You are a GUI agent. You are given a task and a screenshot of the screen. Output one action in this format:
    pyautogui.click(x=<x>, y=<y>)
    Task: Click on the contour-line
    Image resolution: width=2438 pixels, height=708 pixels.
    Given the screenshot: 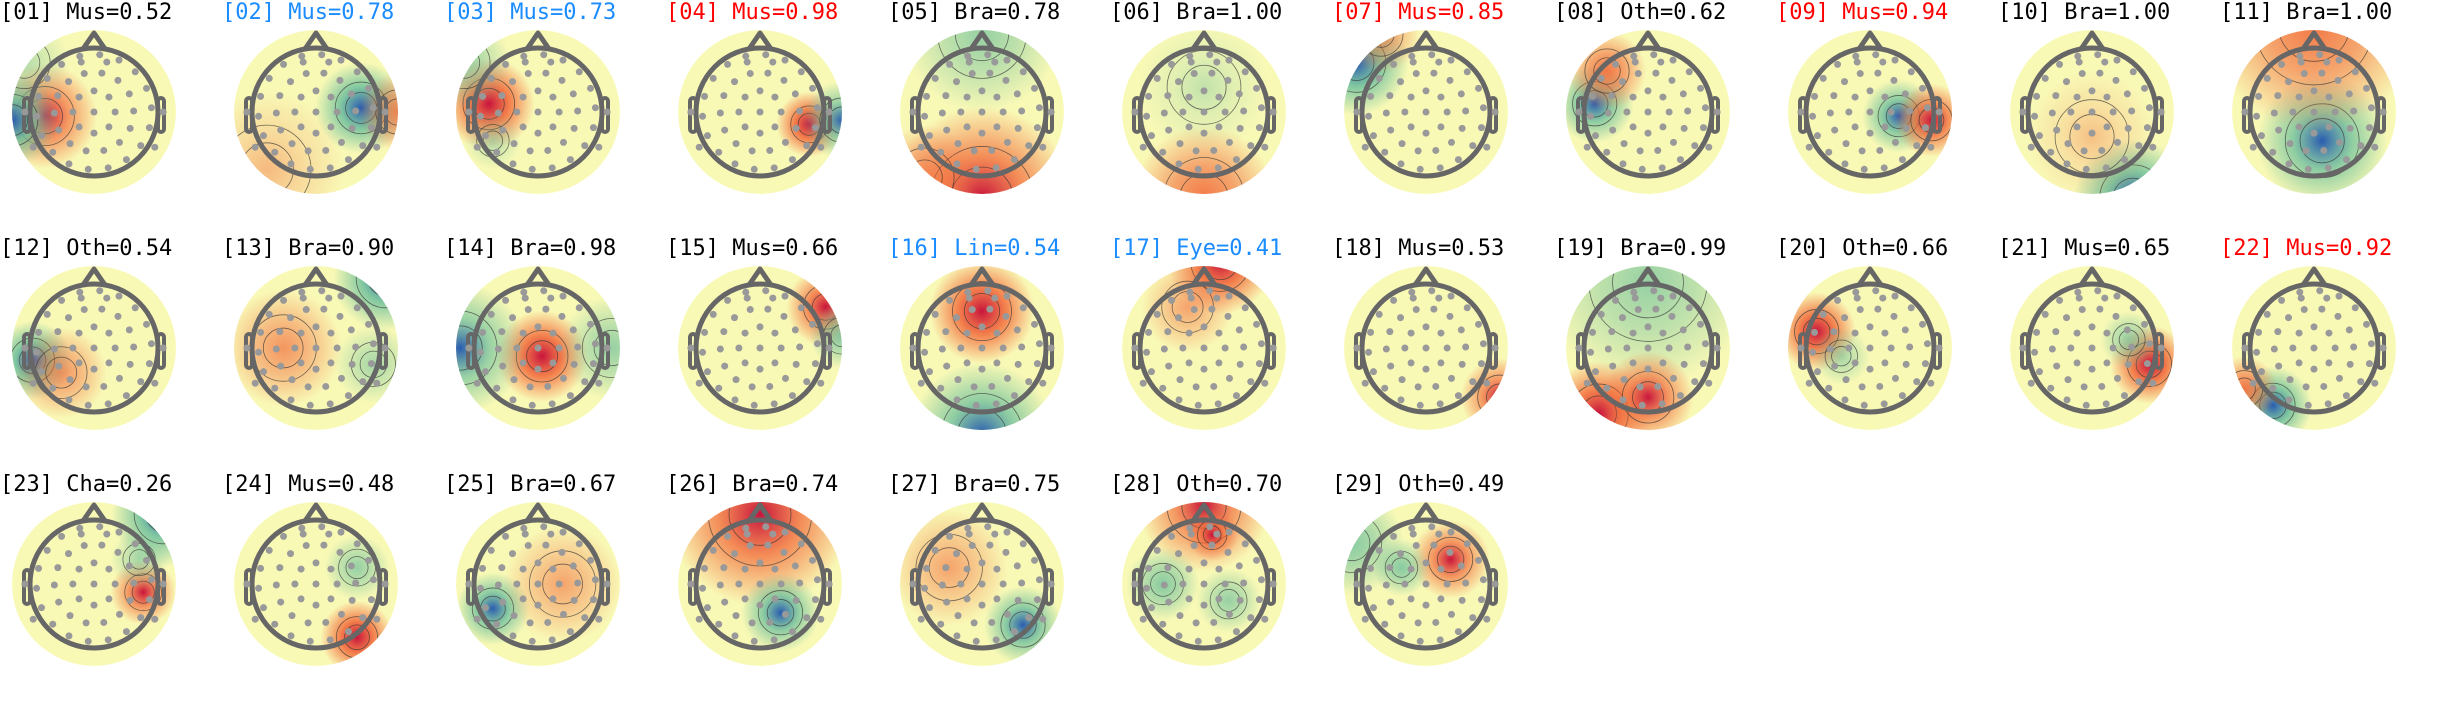 What is the action you would take?
    pyautogui.click(x=357, y=637)
    